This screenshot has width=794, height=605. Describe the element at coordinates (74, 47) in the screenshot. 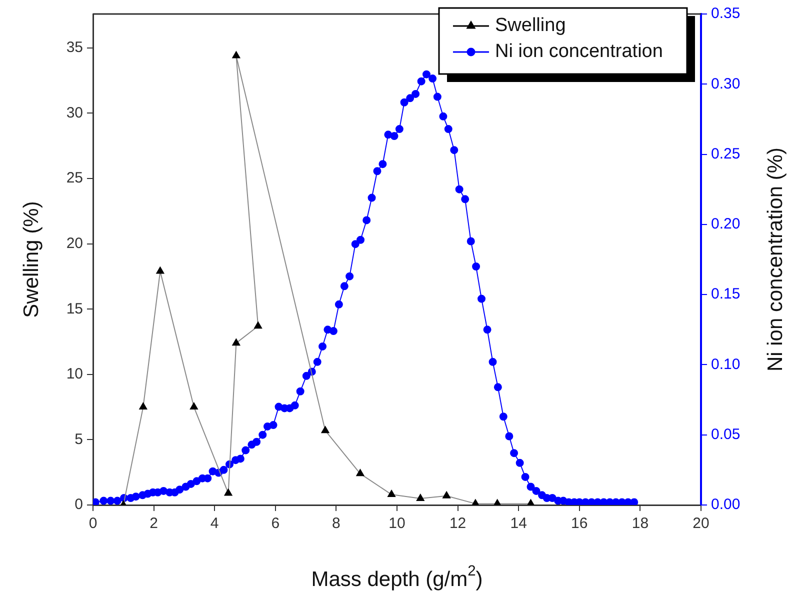

I see `y-tick-label: 35` at that location.